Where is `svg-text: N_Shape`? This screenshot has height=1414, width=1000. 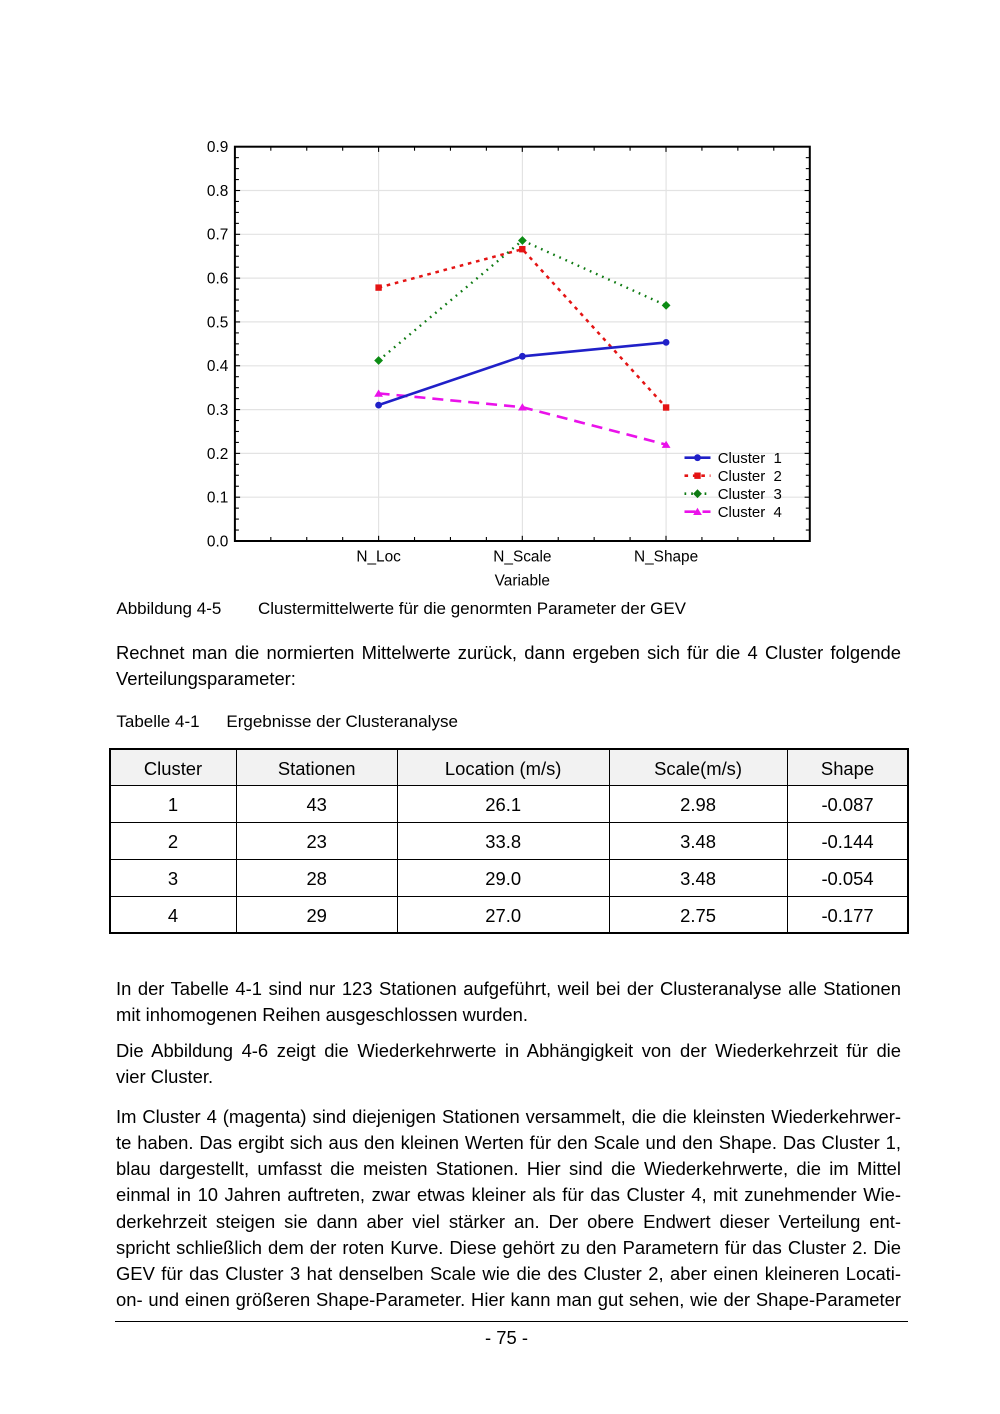 svg-text: N_Shape is located at coordinates (666, 557).